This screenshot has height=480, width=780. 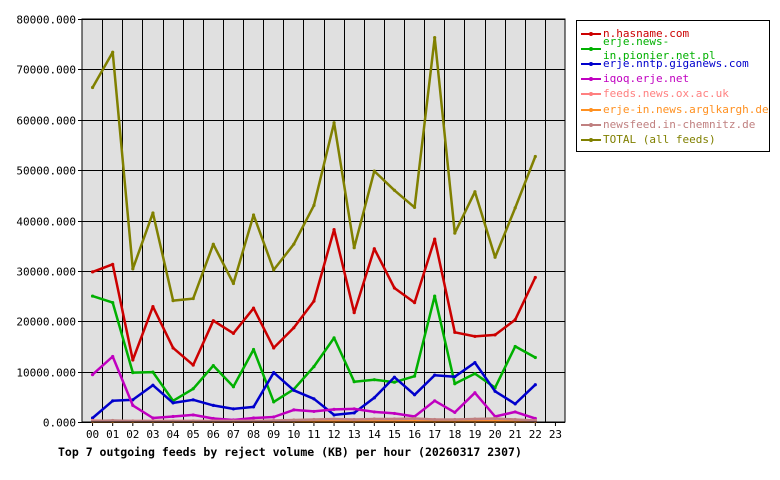 I want to click on legend-label: feeds.news.ox.ac.uk, so click(x=666, y=94).